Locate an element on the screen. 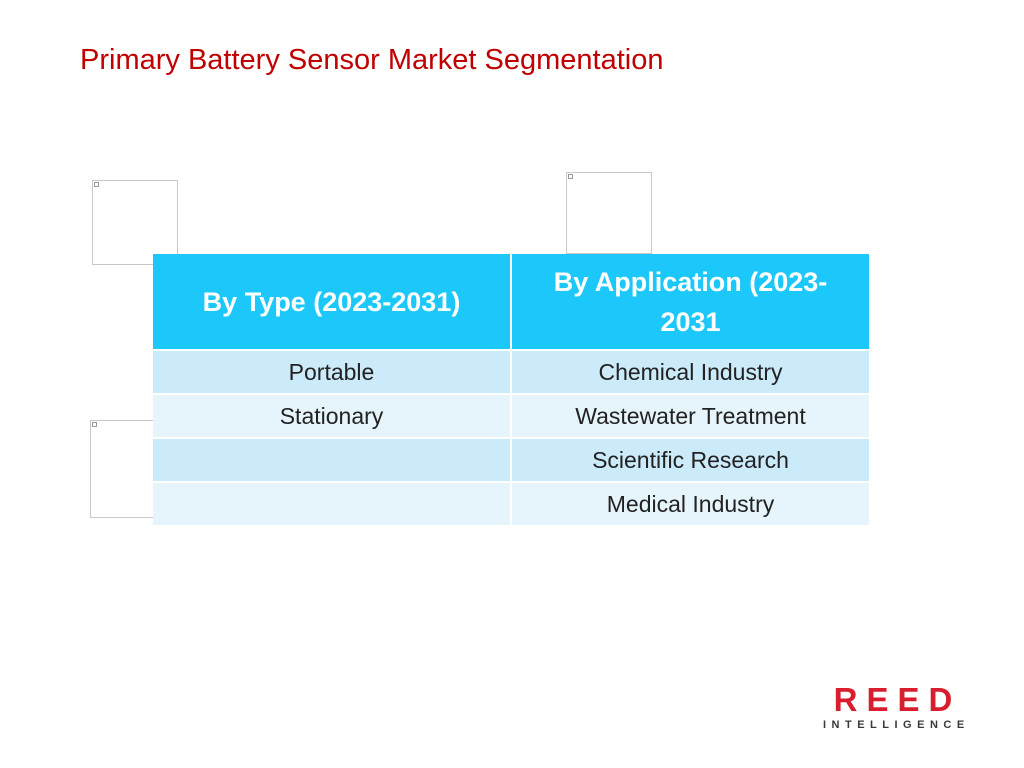  table-cell: Medical Industry is located at coordinates (690, 504).